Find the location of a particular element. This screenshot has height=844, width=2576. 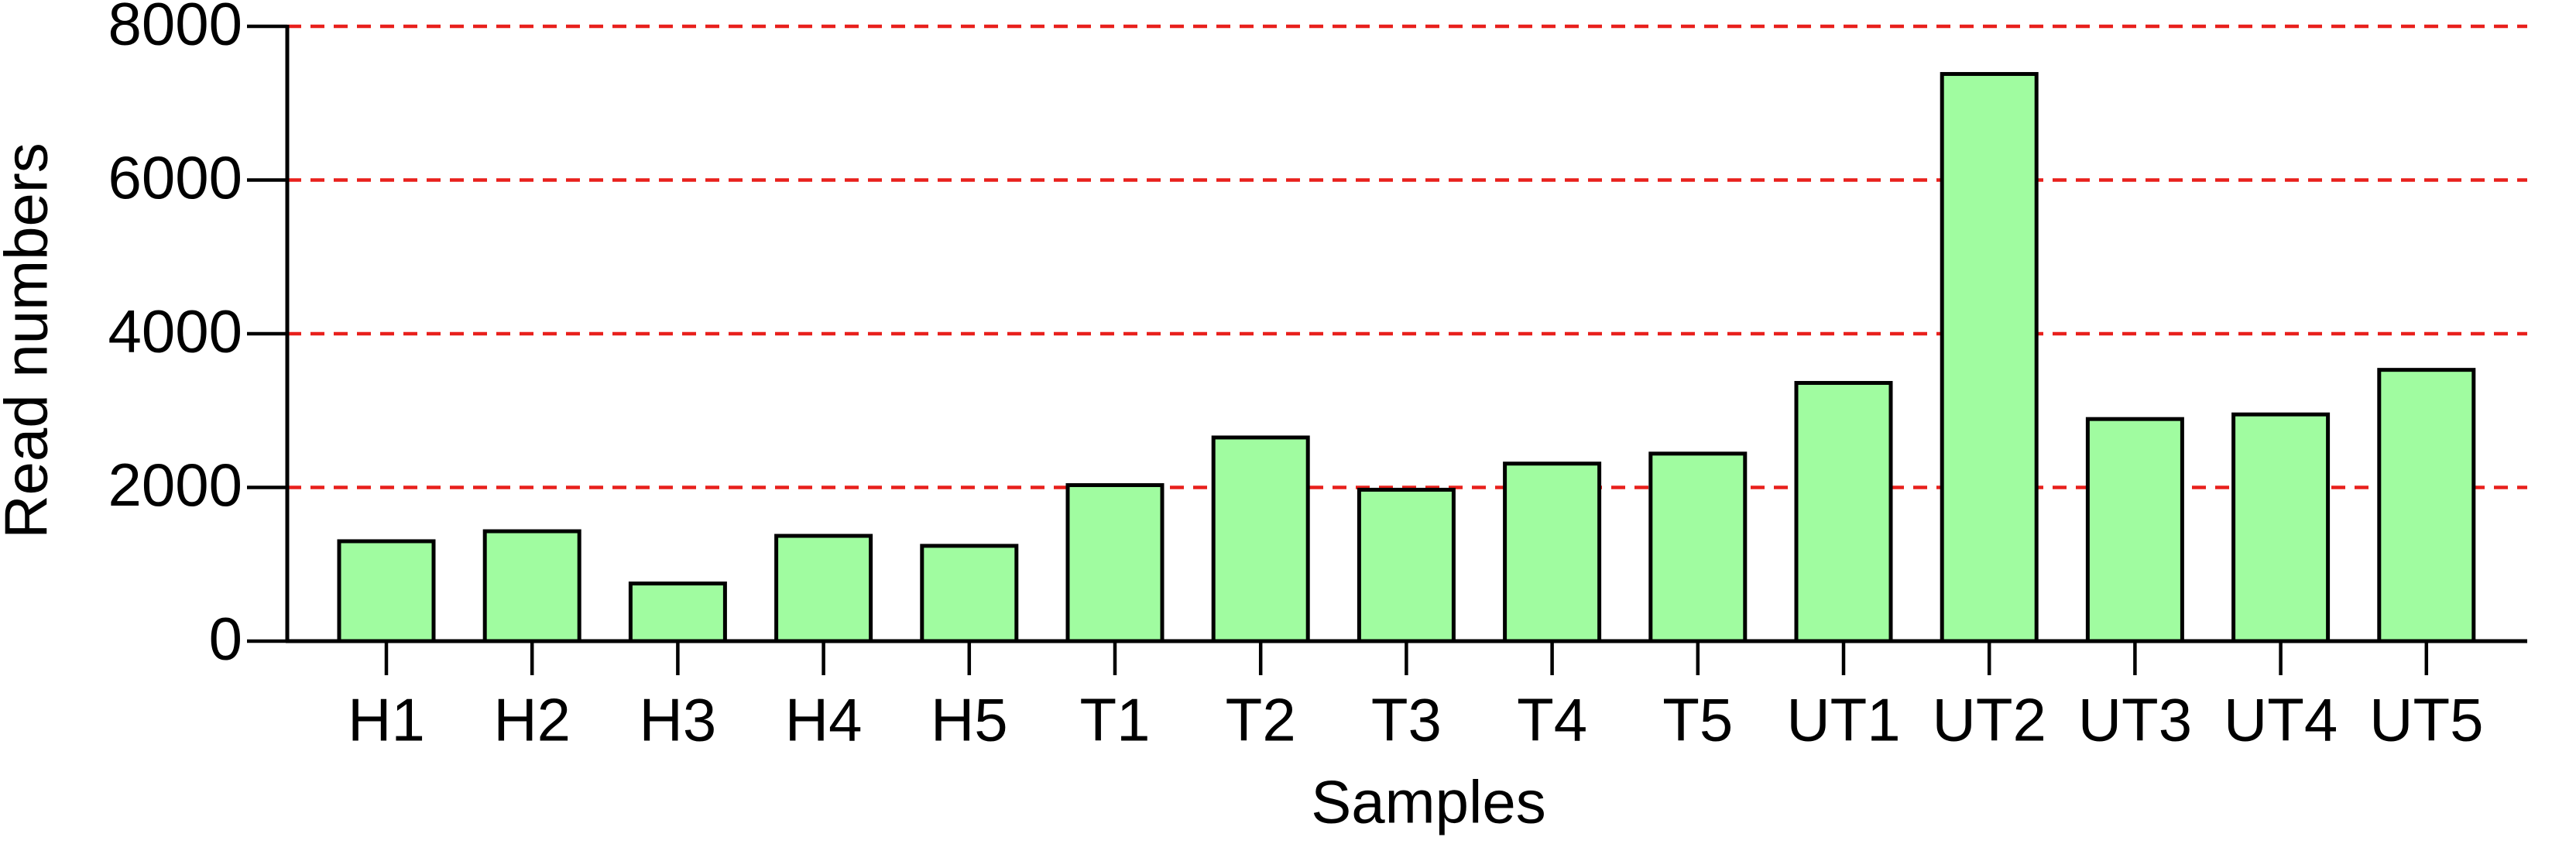

y-tick-label: 2000 is located at coordinates (175, 485).